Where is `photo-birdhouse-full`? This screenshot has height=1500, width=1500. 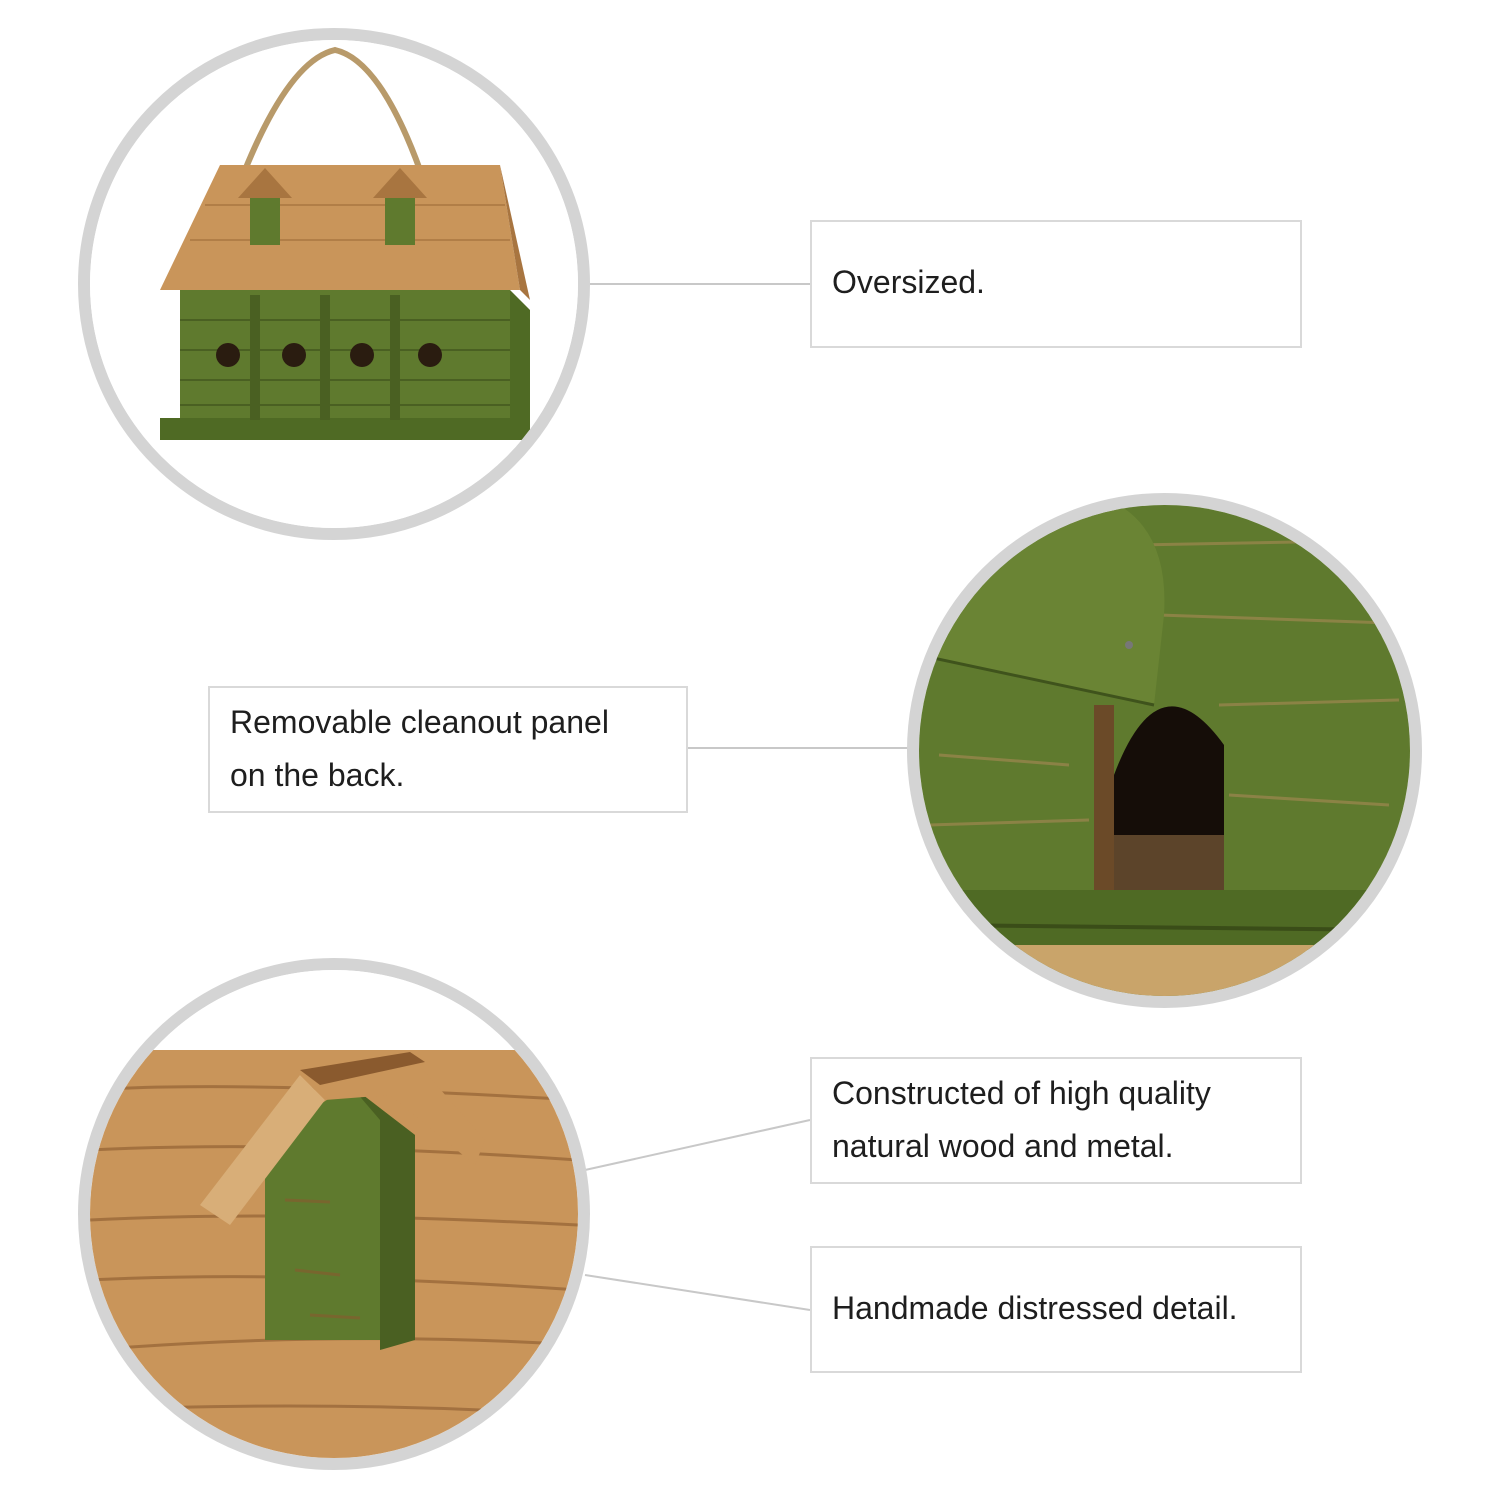
photo-birdhouse-full is located at coordinates (334, 284).